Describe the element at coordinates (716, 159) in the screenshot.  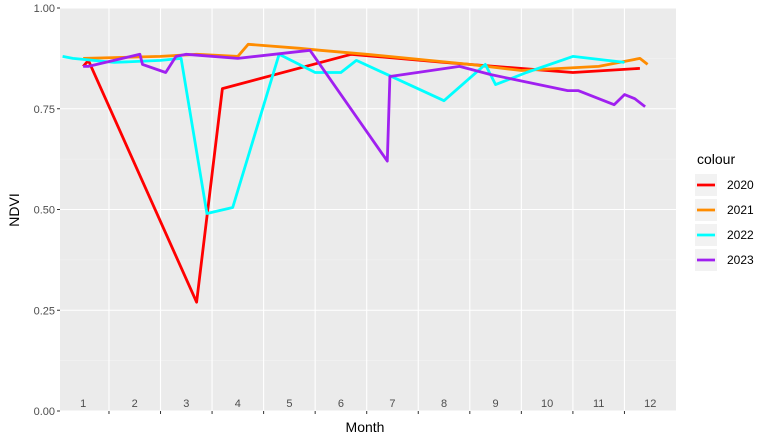
I see `legend-title: colour` at that location.